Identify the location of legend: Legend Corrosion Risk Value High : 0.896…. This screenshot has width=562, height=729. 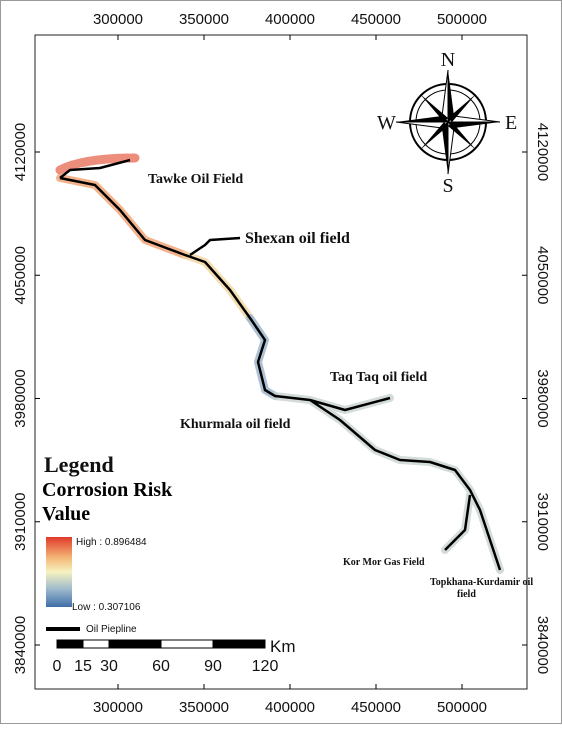
(107, 543).